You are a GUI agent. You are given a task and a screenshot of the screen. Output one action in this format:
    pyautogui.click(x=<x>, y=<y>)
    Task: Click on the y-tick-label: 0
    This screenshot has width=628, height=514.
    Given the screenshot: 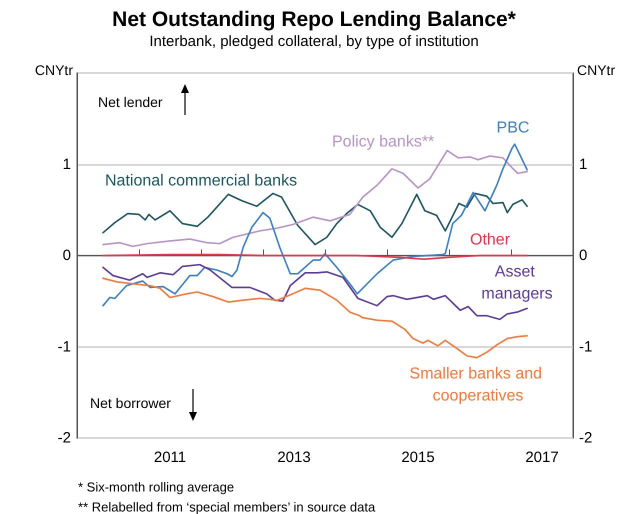 What is the action you would take?
    pyautogui.click(x=66, y=255)
    